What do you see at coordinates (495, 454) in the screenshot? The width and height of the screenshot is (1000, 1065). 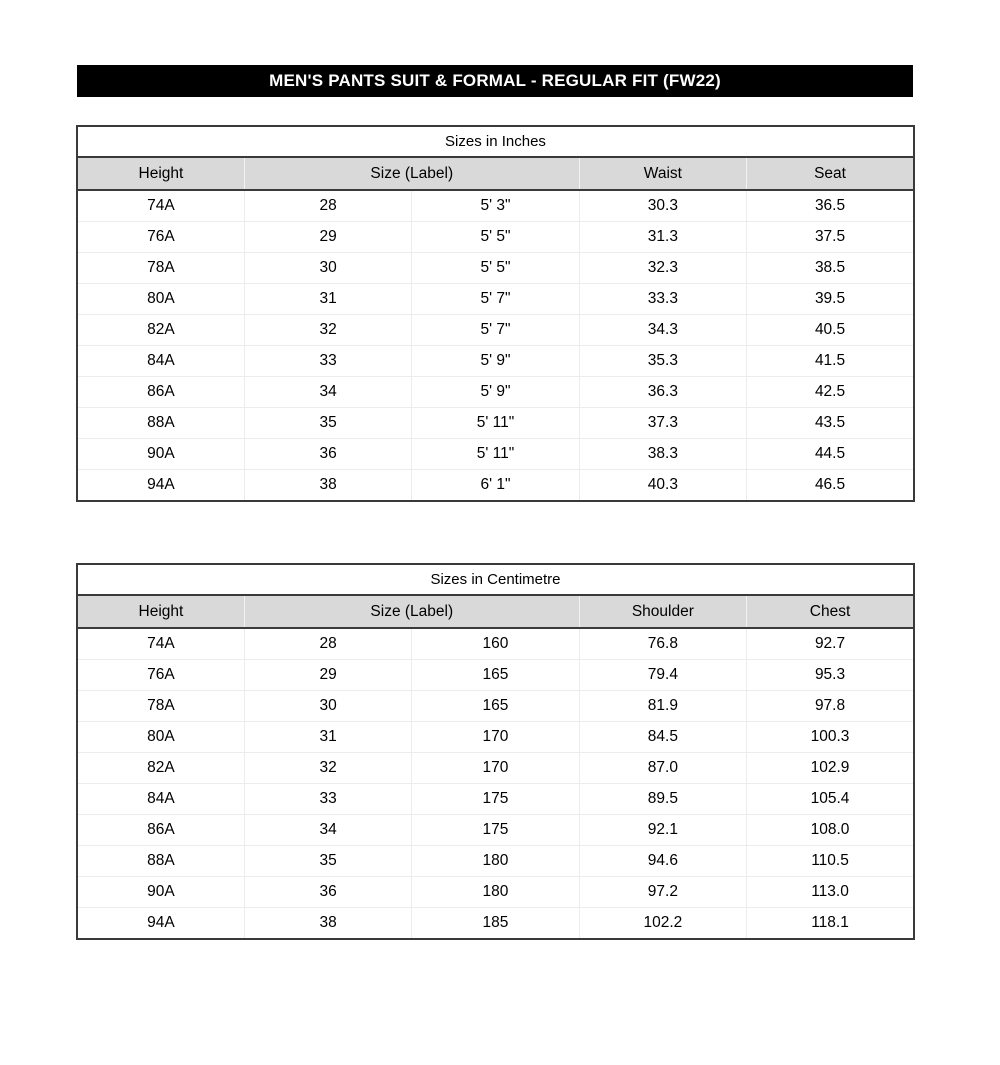 I see `table-row: 90A 36 5' 11" 38.3 44.5` at bounding box center [495, 454].